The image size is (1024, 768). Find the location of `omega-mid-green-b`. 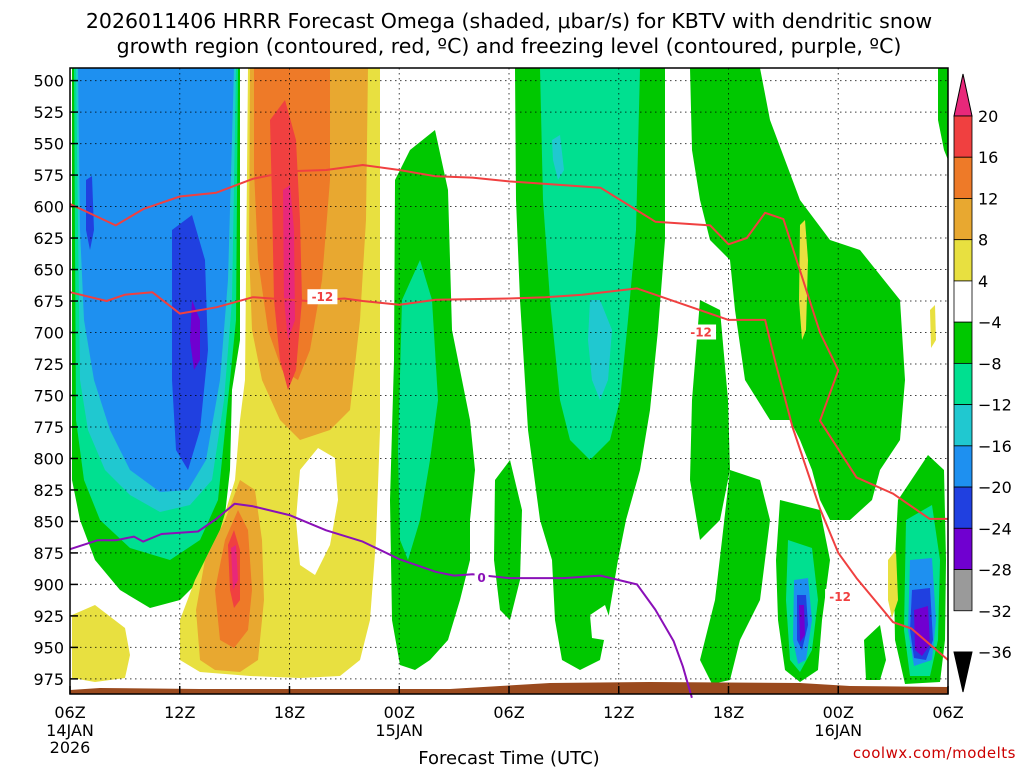

omega-mid-green-b is located at coordinates (508, 540).